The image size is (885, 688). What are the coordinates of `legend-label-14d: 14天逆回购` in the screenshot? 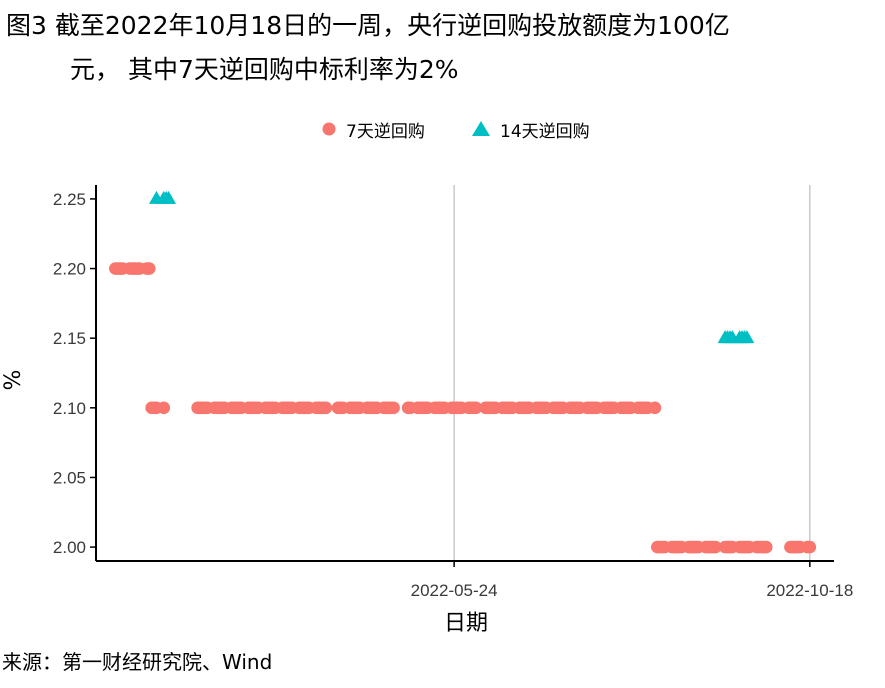 It's located at (545, 131).